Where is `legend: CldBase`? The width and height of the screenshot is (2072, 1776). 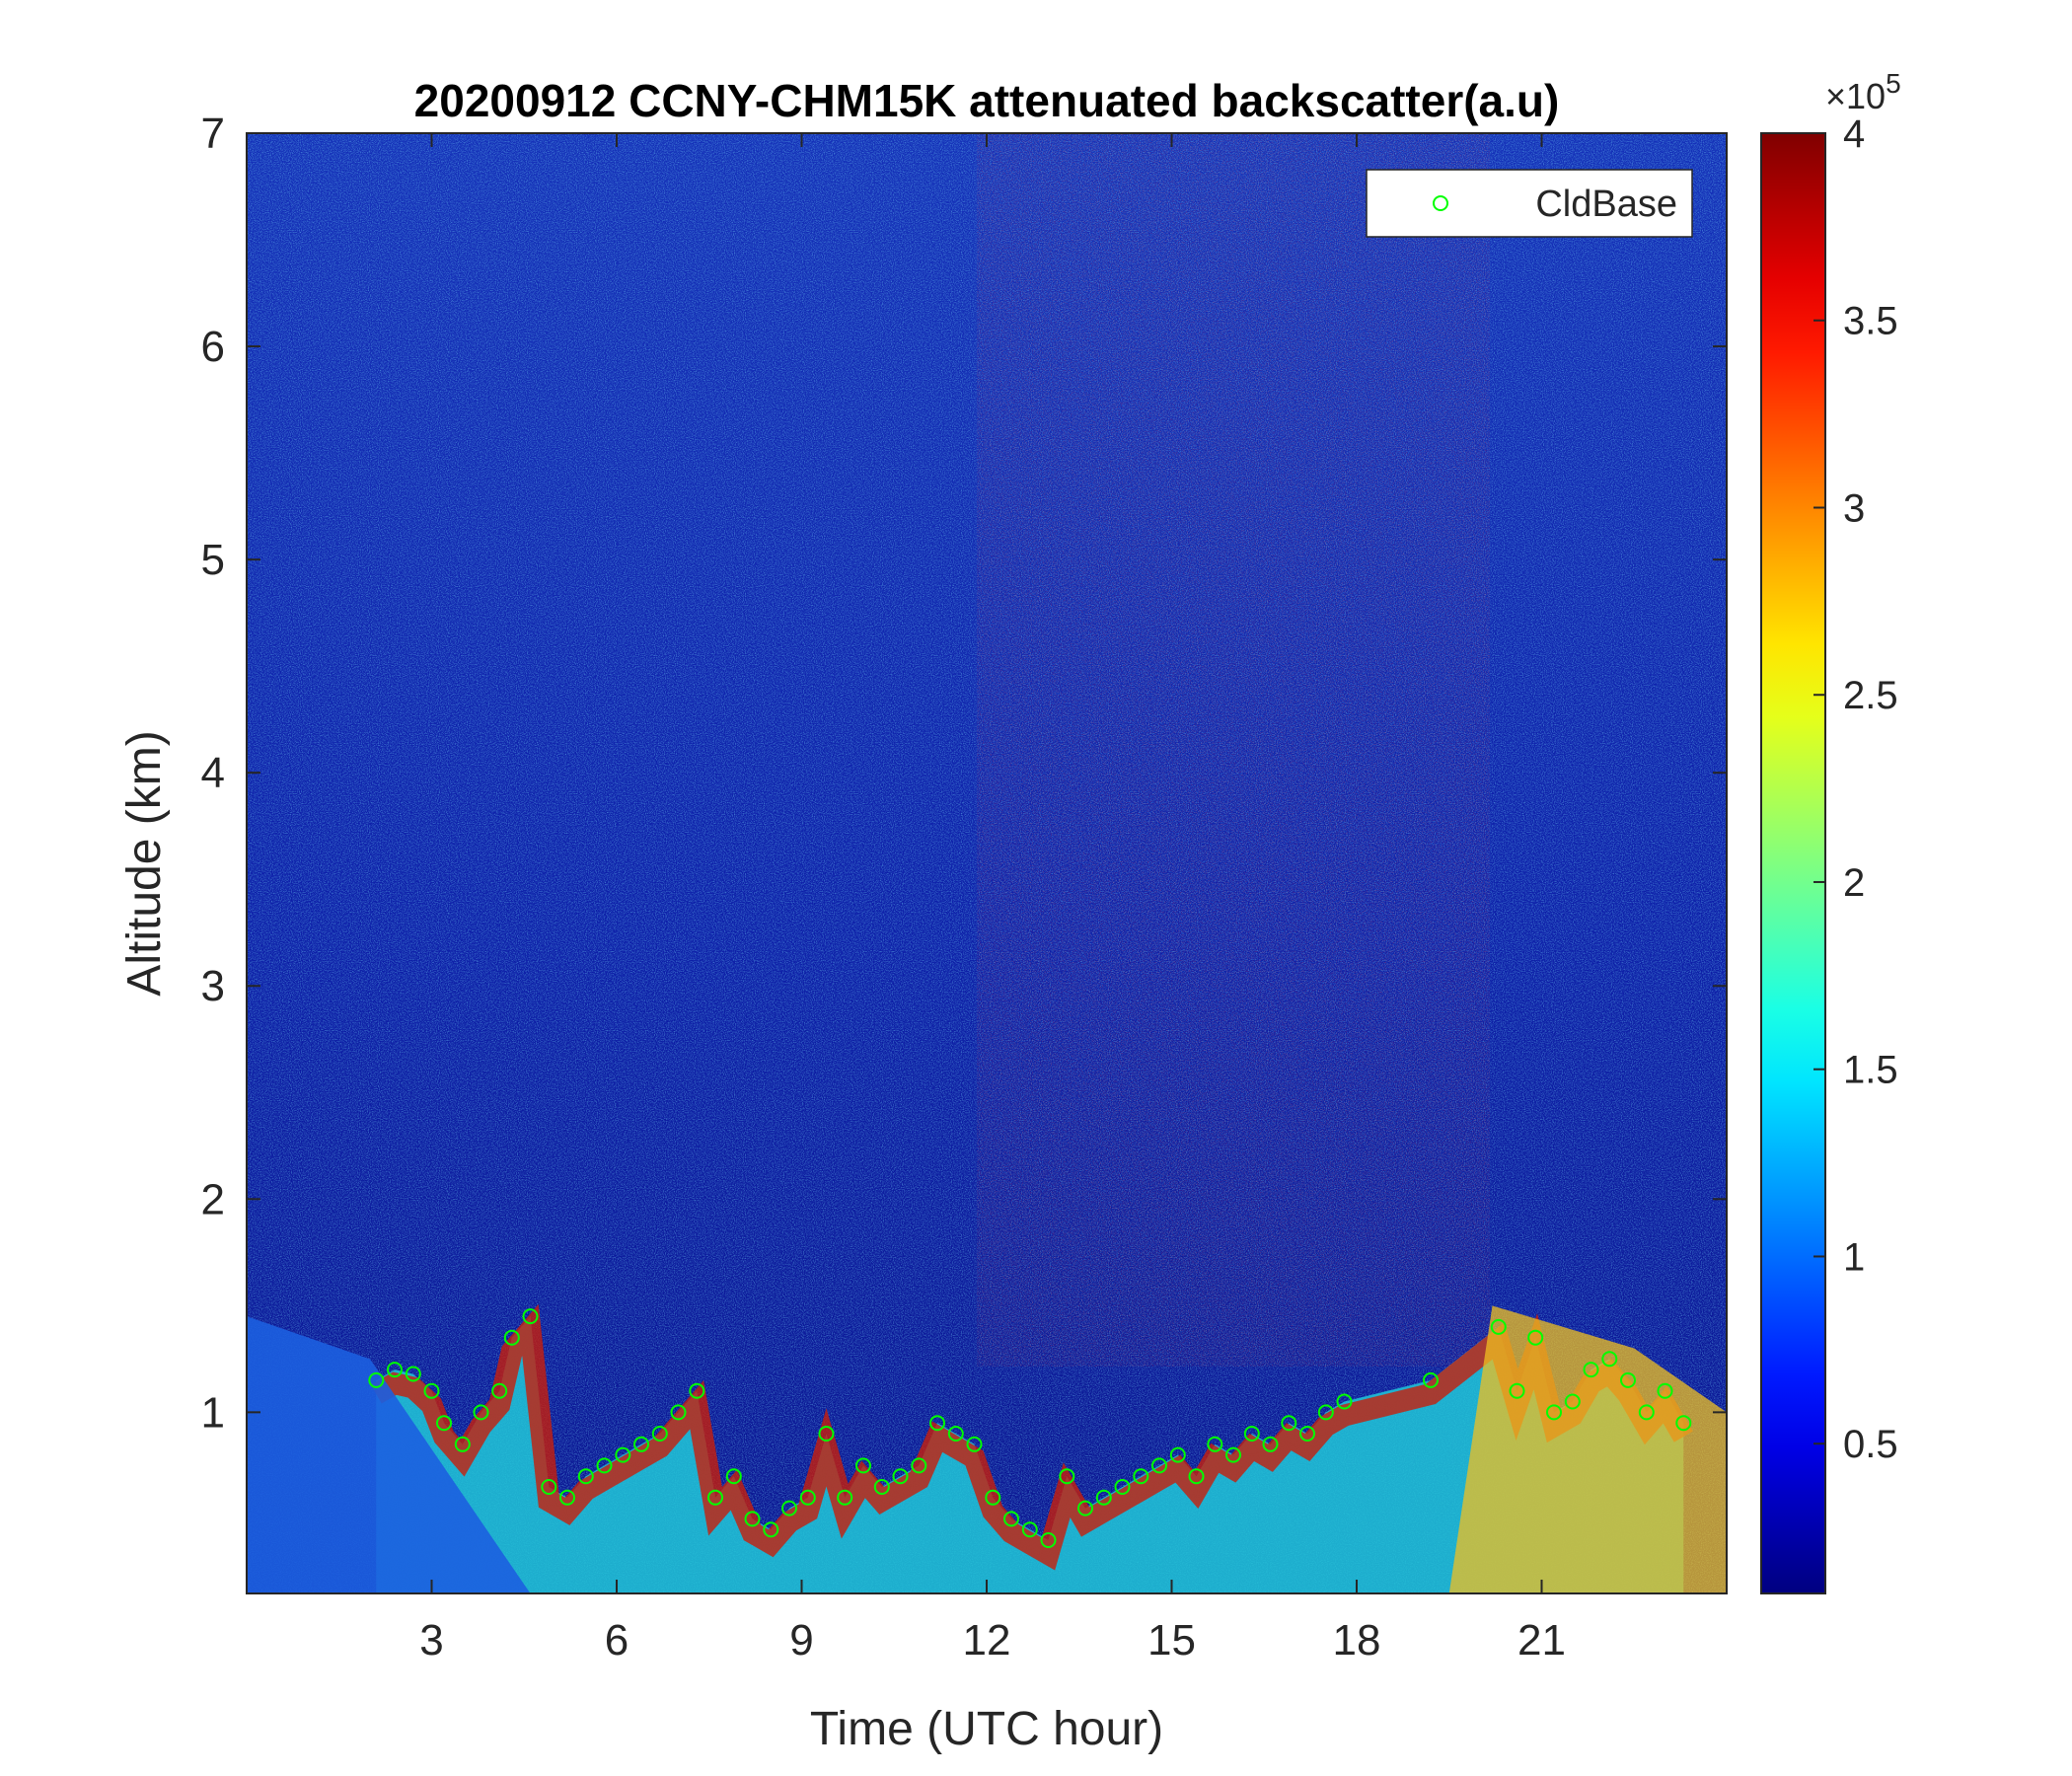 legend: CldBase is located at coordinates (1529, 204).